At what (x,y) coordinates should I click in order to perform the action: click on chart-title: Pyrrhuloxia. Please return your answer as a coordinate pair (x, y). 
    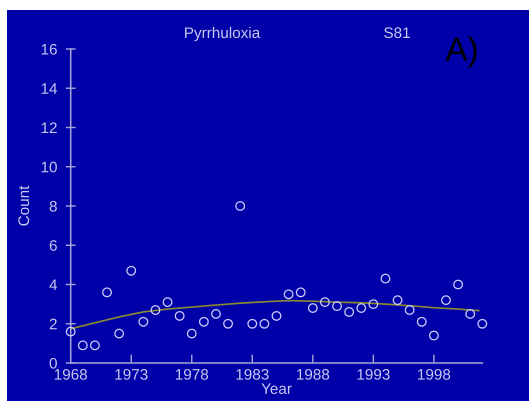
    Looking at the image, I should click on (222, 34).